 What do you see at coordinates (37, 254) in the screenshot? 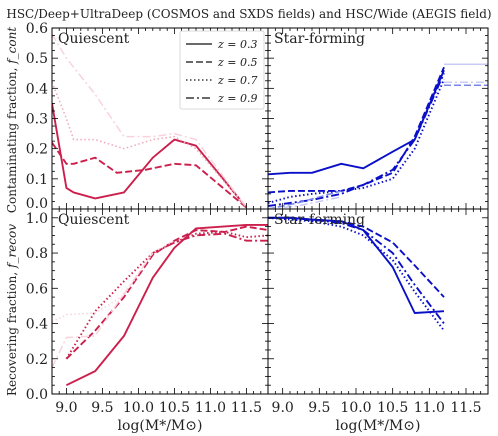
I see `bottom-left-ytick-label: 0.8` at bounding box center [37, 254].